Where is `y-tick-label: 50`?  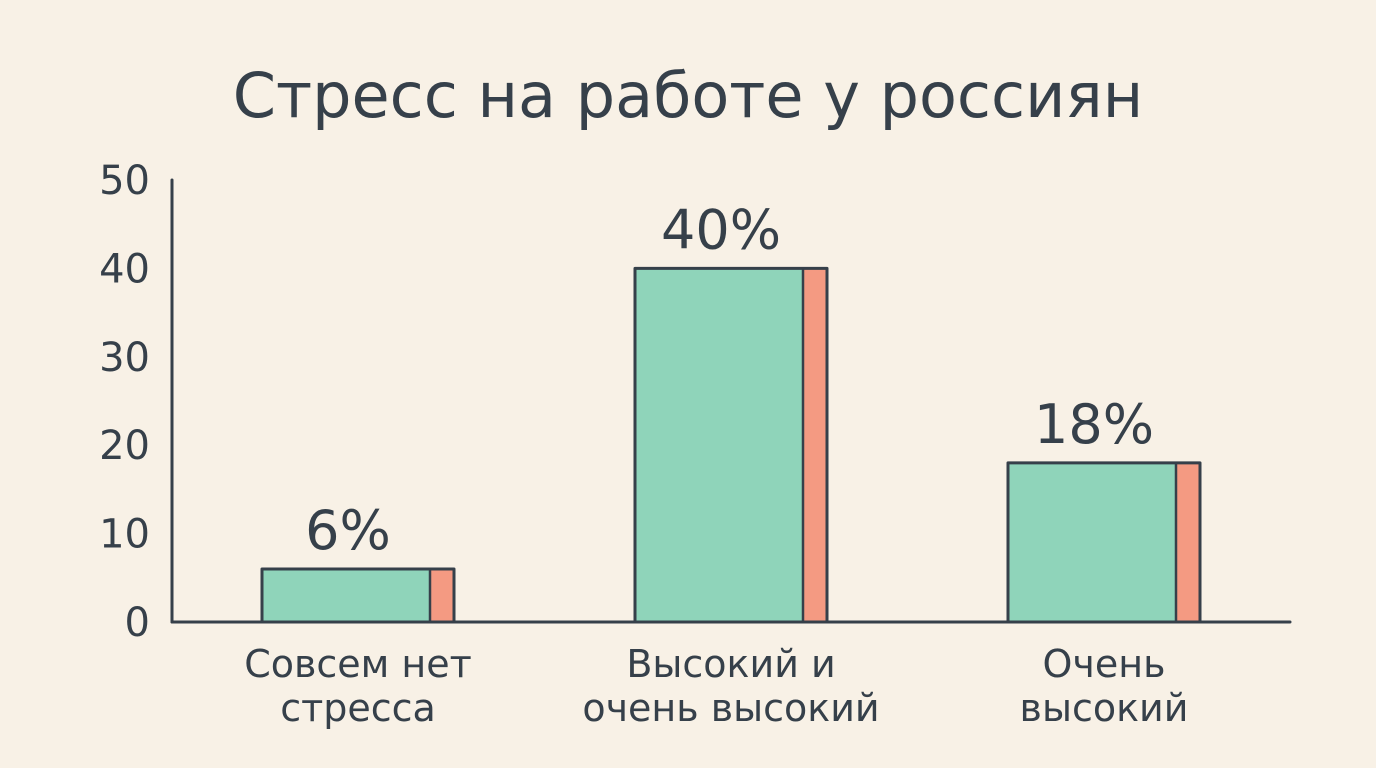
y-tick-label: 50 is located at coordinates (124, 181).